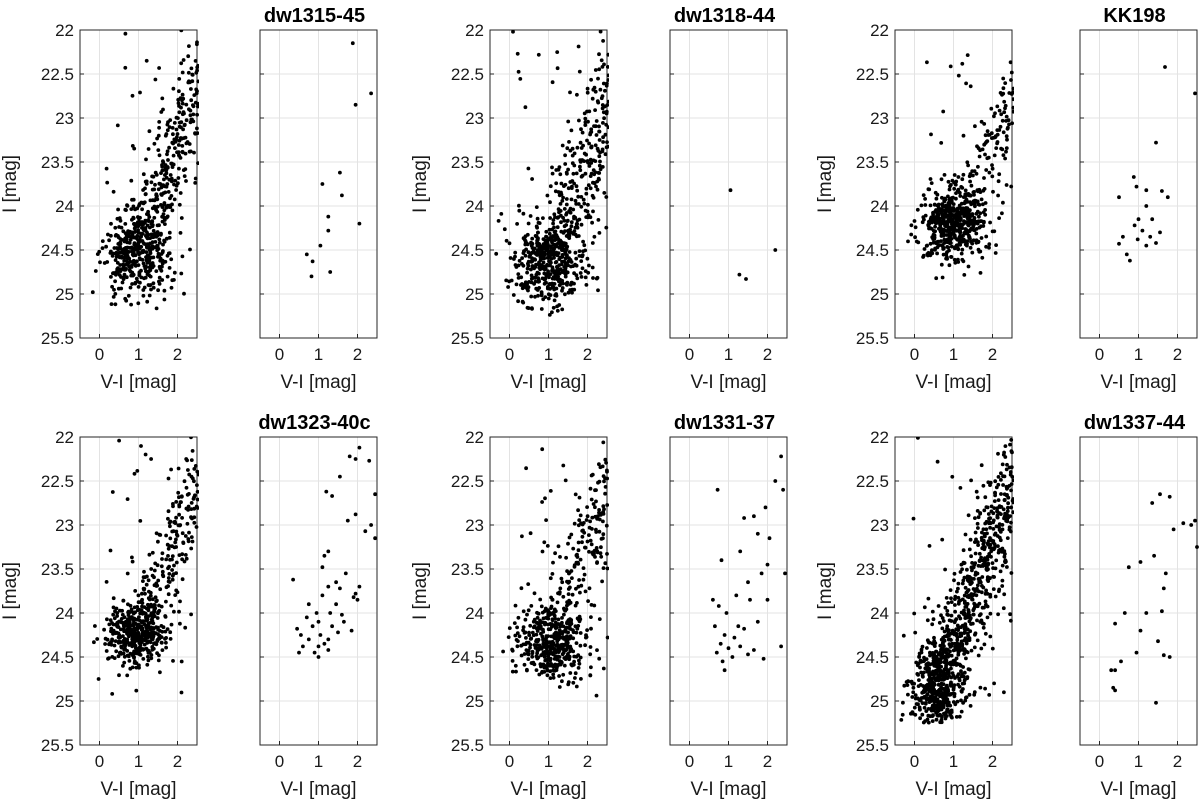 This screenshot has width=1200, height=808. I want to click on panel-title: dw1318-44, so click(725, 16).